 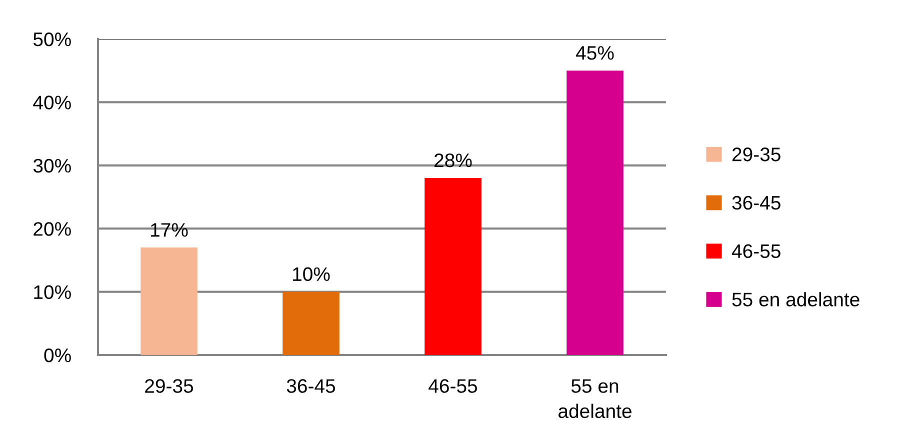 I want to click on y-tick-label: 20%, so click(x=52, y=229).